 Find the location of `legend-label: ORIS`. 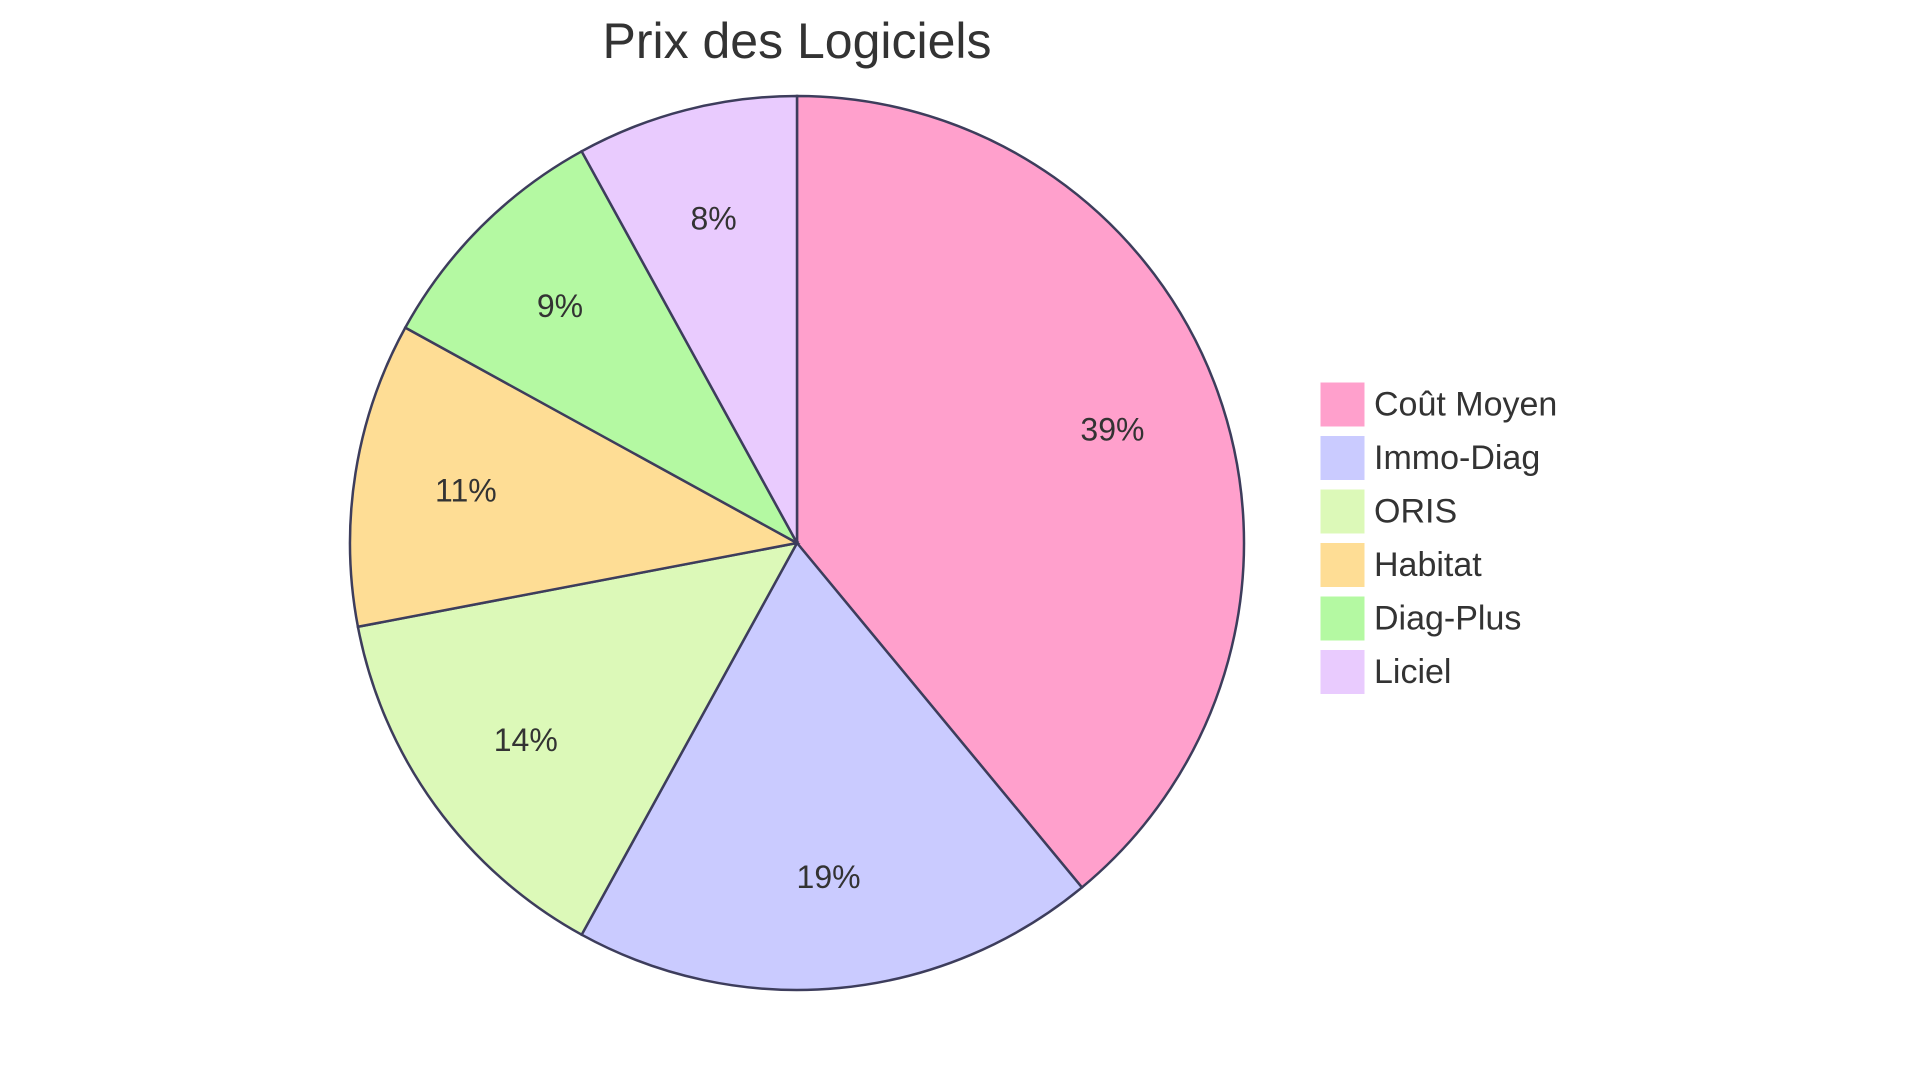

legend-label: ORIS is located at coordinates (1415, 512).